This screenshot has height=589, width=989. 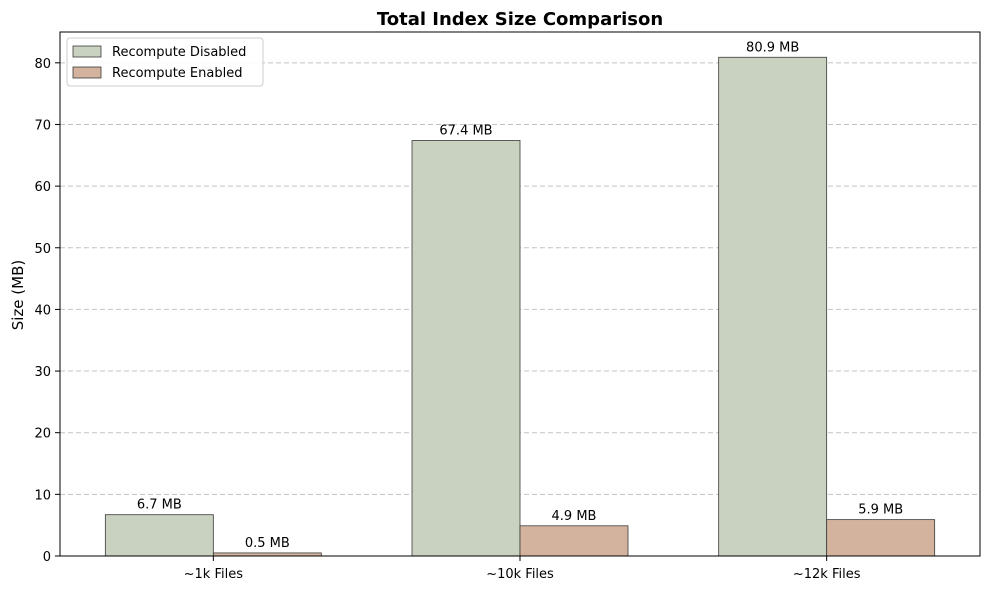 What do you see at coordinates (47, 557) in the screenshot?
I see `y-tick-label: 0` at bounding box center [47, 557].